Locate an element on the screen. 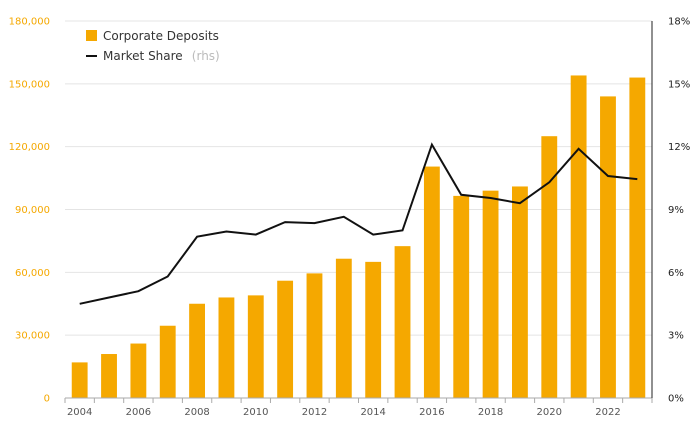 This screenshot has width=700, height=433. legend-label-deposits: Corporate Deposits is located at coordinates (161, 36).